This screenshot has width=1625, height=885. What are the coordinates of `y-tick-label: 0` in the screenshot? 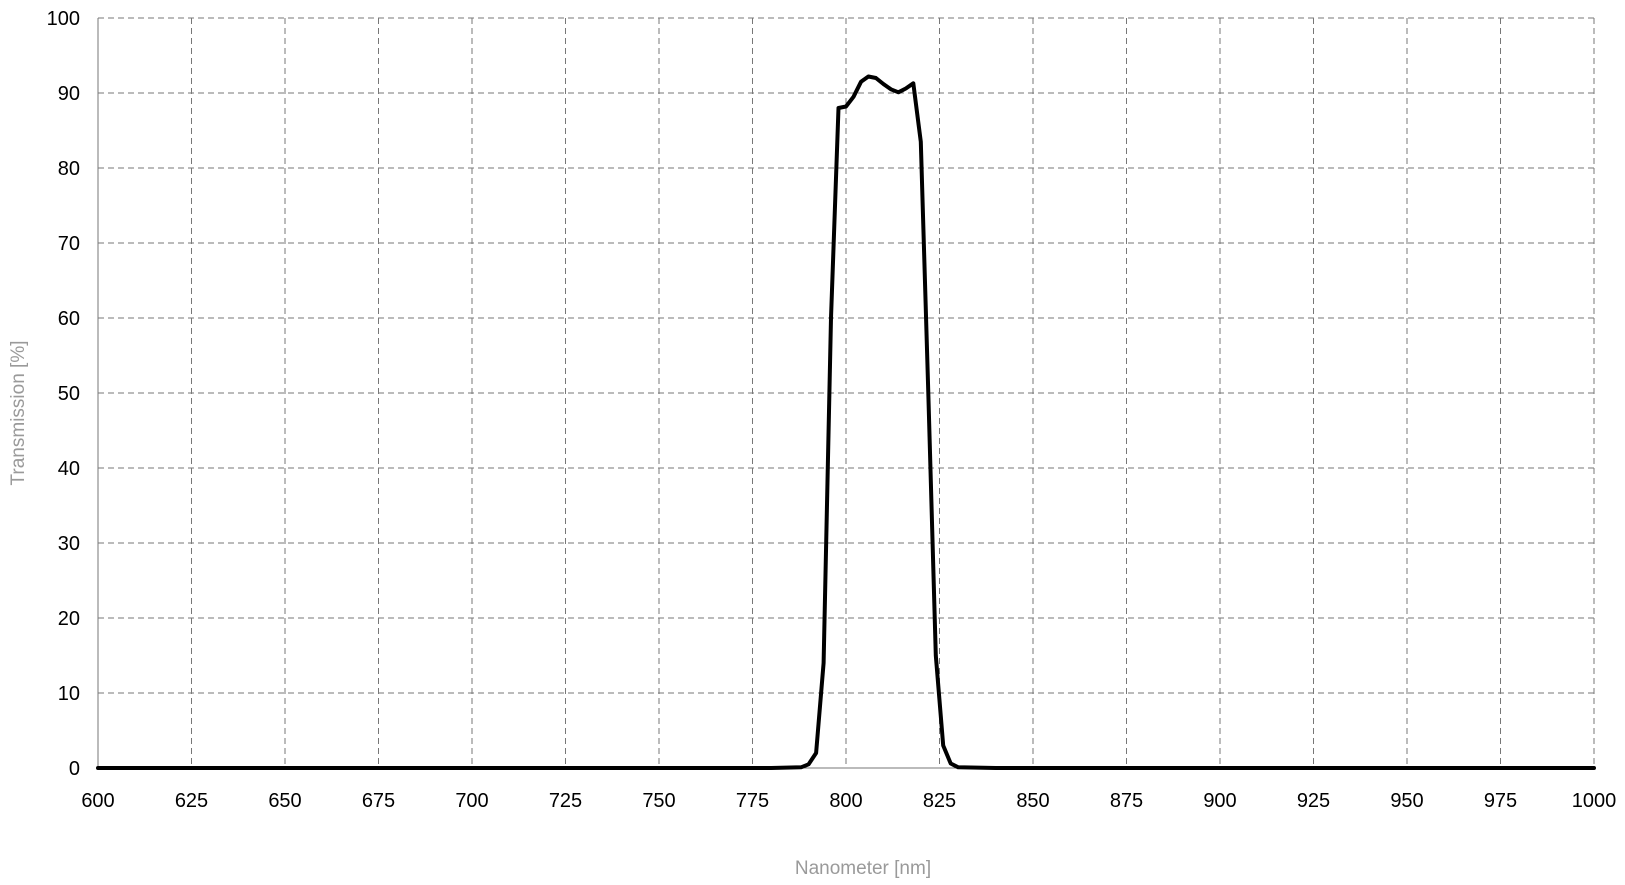 It's located at (74, 769).